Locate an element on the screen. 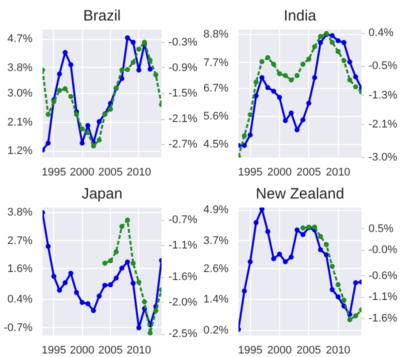  y-tick-label: 4.7% is located at coordinates (20, 39).